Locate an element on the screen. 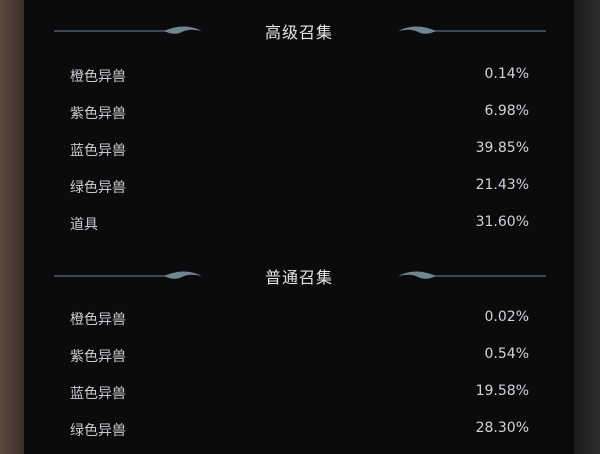  rate-value: 19.58% is located at coordinates (502, 391).